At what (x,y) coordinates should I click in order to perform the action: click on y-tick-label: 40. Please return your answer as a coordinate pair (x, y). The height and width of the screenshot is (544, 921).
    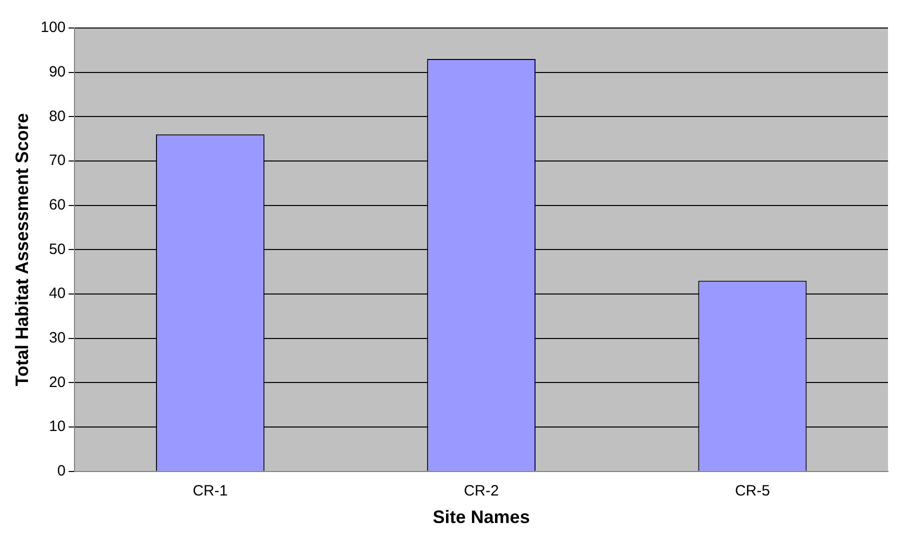
    Looking at the image, I should click on (57, 293).